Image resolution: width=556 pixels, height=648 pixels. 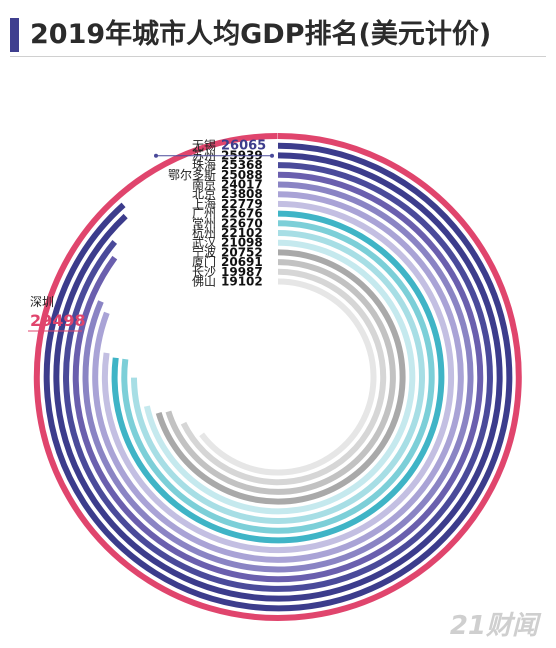 I want to click on city-label: 常州, so click(x=204, y=223).